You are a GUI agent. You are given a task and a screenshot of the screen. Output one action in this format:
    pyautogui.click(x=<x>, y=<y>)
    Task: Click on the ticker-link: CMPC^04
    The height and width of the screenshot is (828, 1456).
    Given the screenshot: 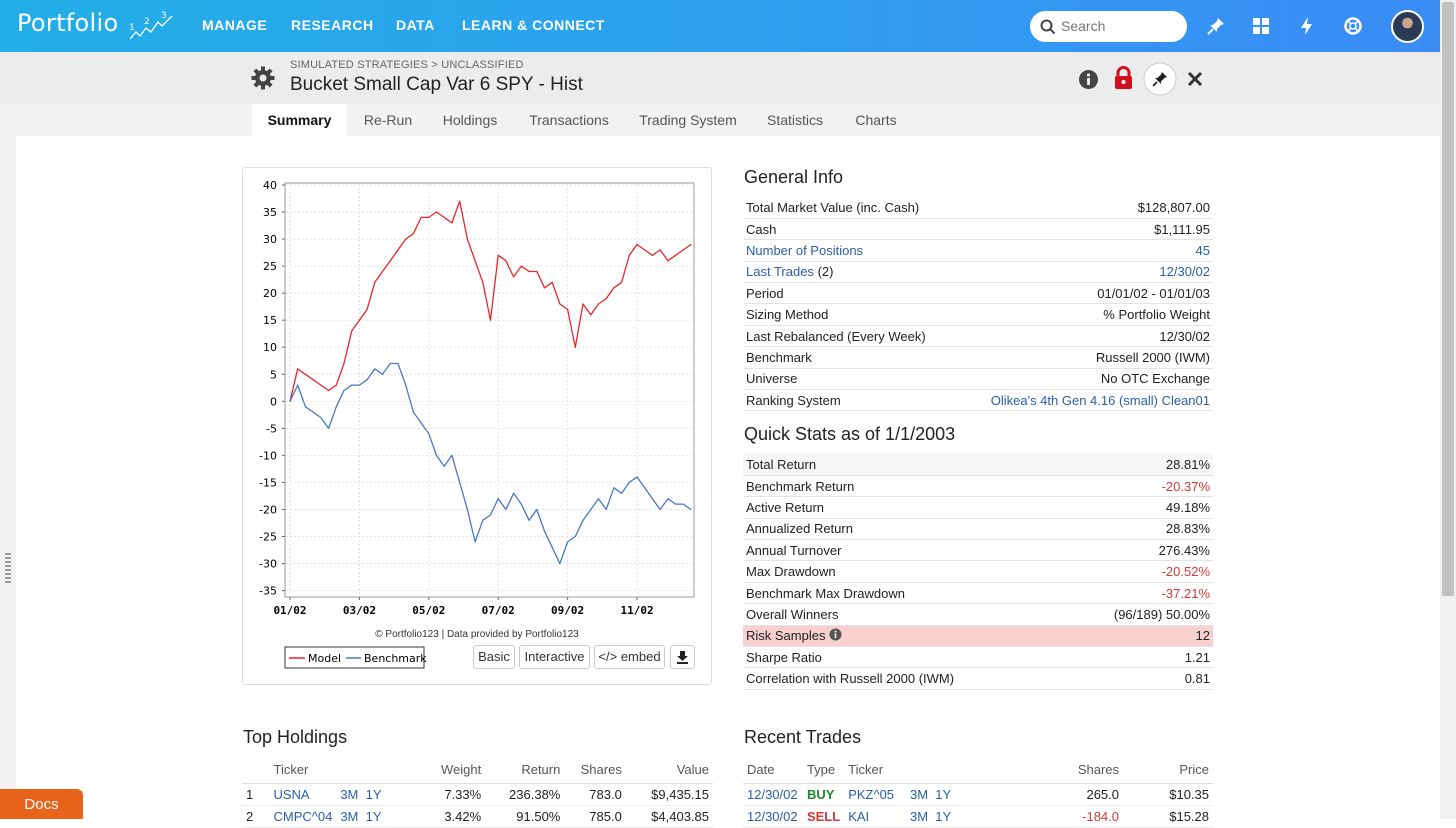 What is the action you would take?
    pyautogui.click(x=303, y=816)
    